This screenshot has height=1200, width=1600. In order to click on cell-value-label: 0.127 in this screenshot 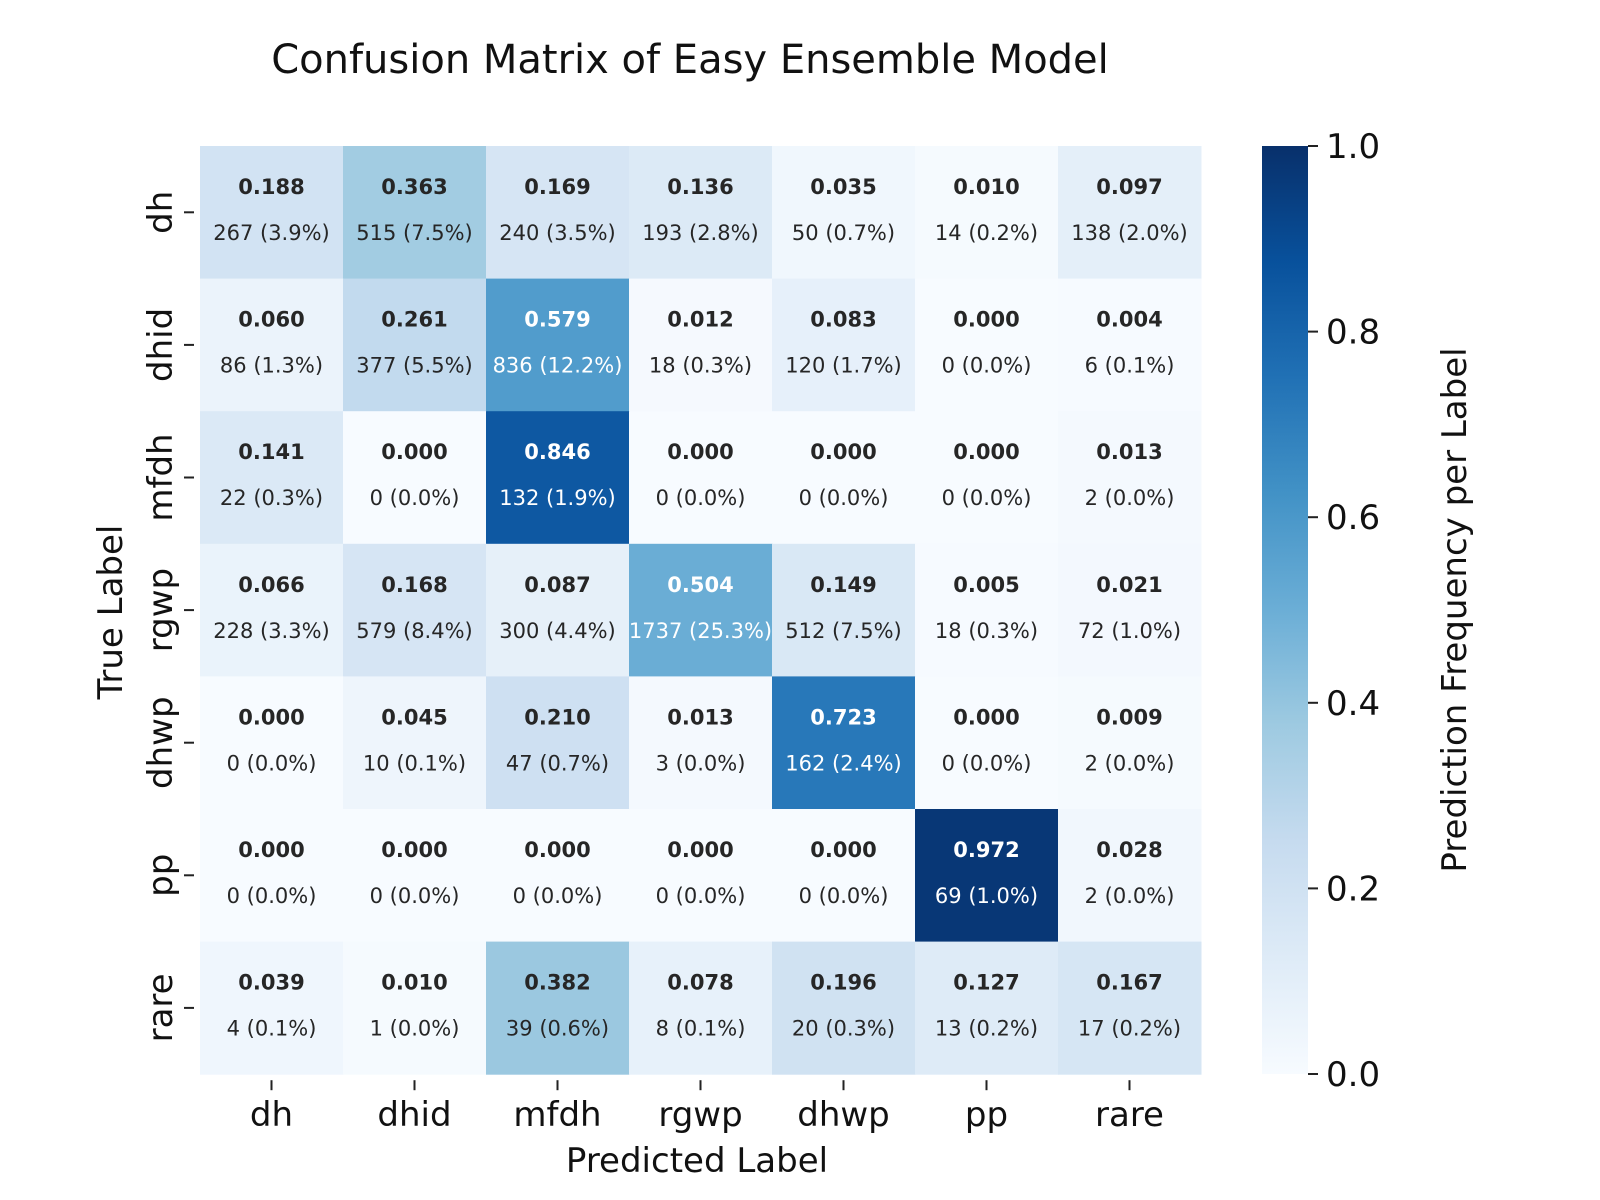, I will do `click(986, 983)`.